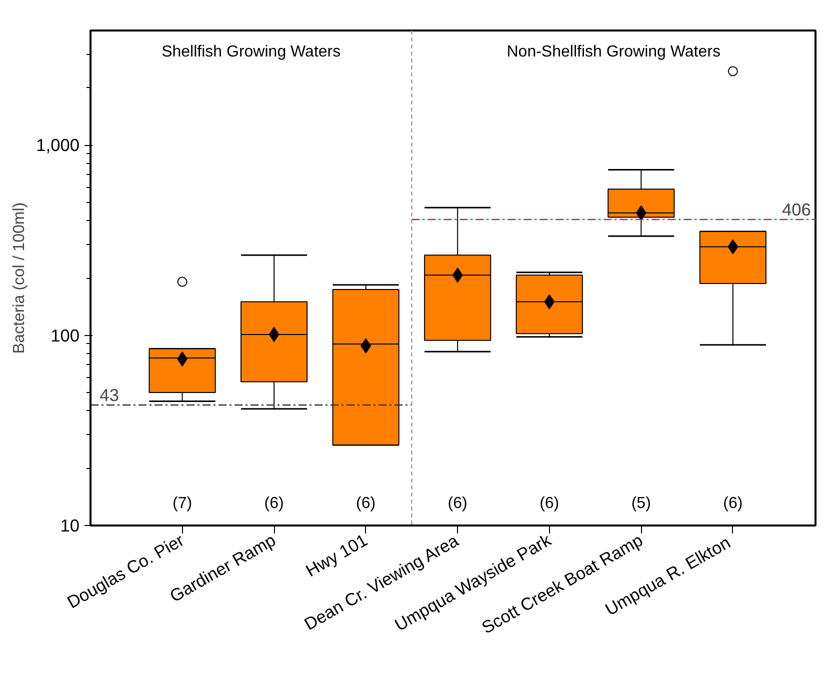 This screenshot has width=839, height=673. Describe the element at coordinates (109, 394) in the screenshot. I see `ref-line-label: 43` at that location.